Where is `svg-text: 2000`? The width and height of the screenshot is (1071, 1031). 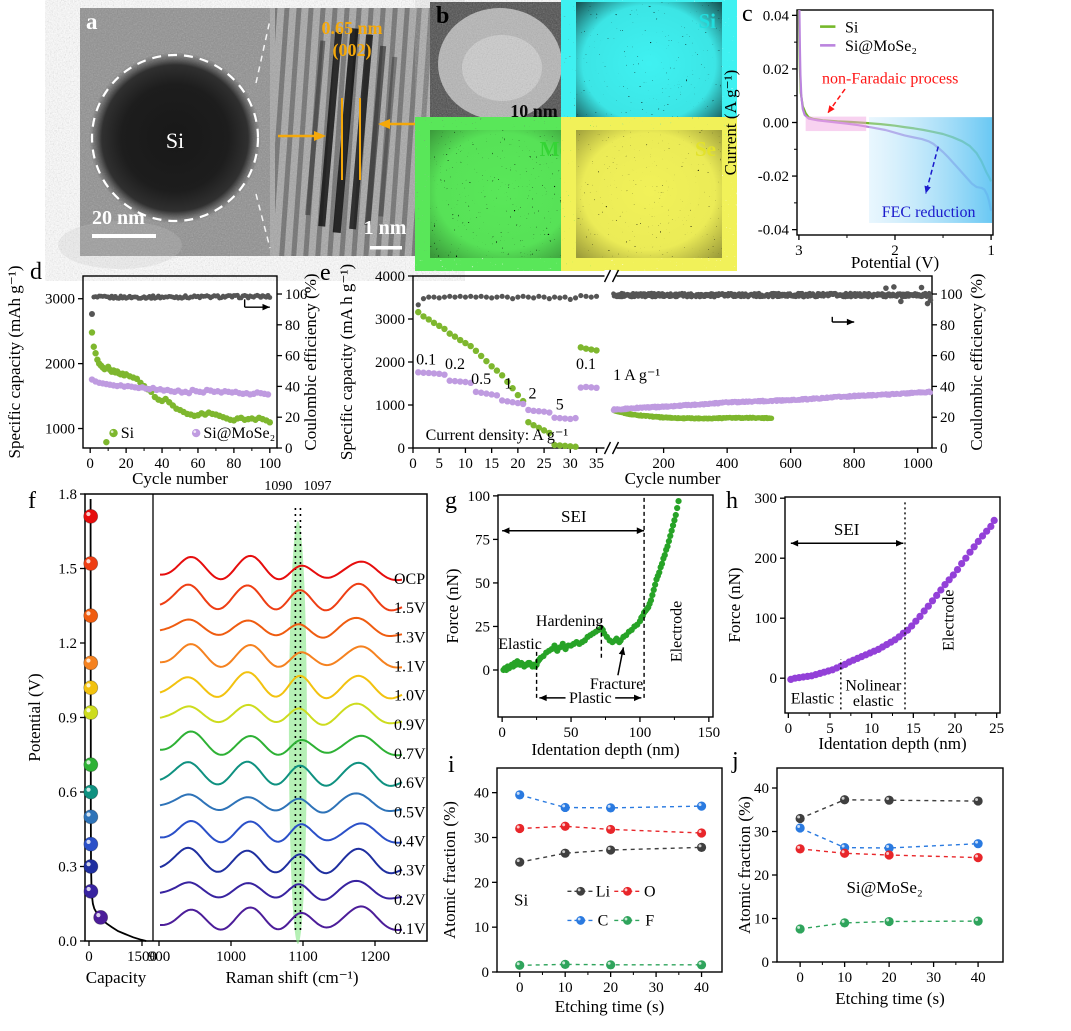
svg-text: 2000 is located at coordinates (60, 365).